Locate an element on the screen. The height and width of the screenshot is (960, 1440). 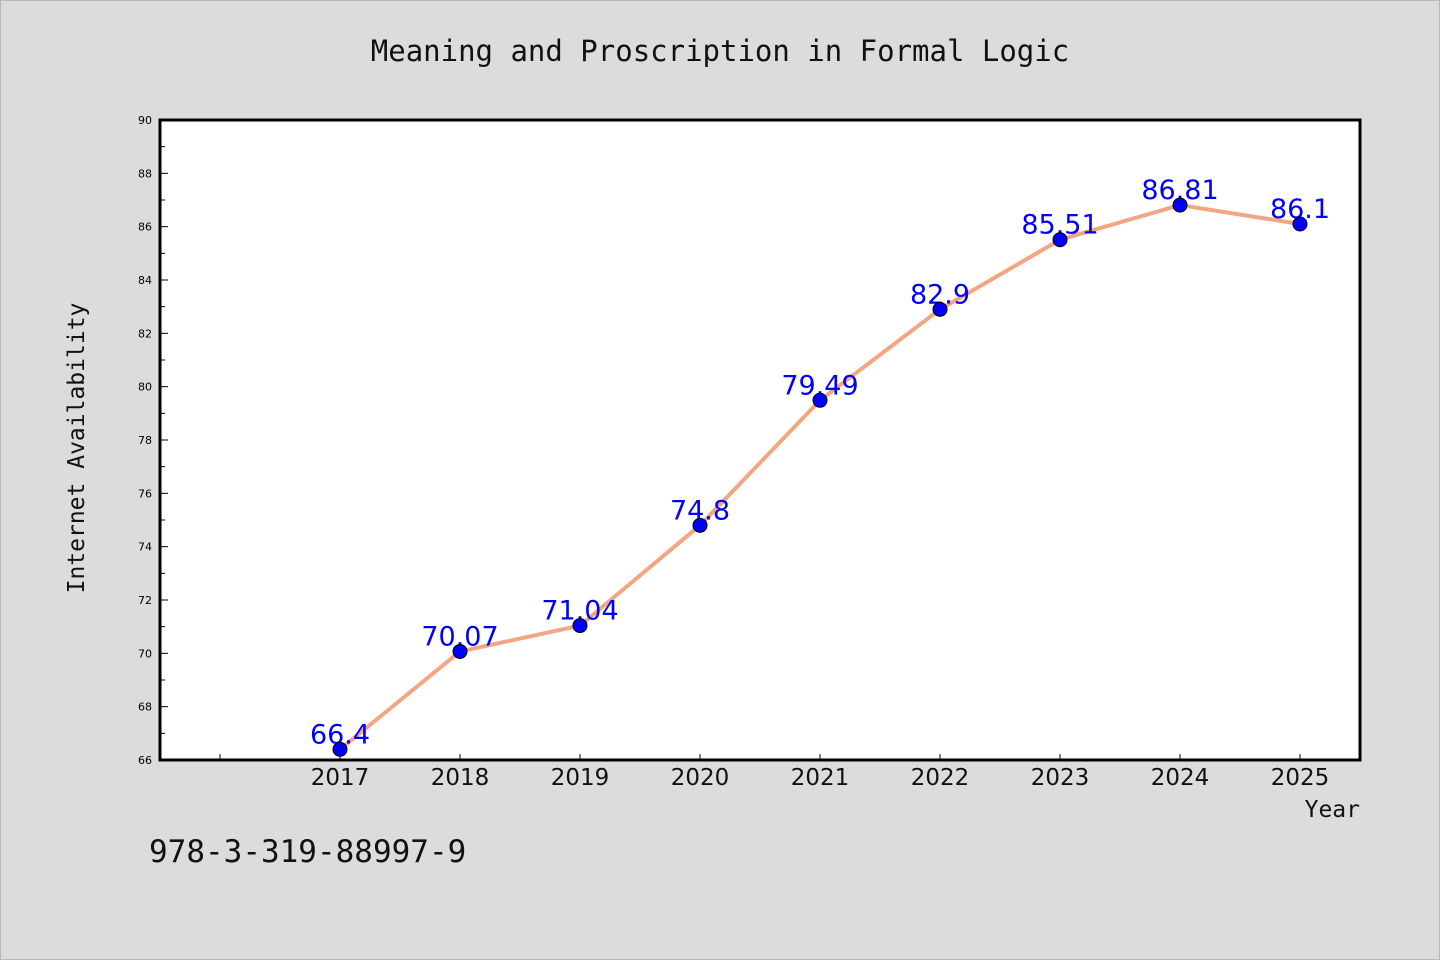
chart-title: Meaning and Proscription in Formal Logic is located at coordinates (720, 51).